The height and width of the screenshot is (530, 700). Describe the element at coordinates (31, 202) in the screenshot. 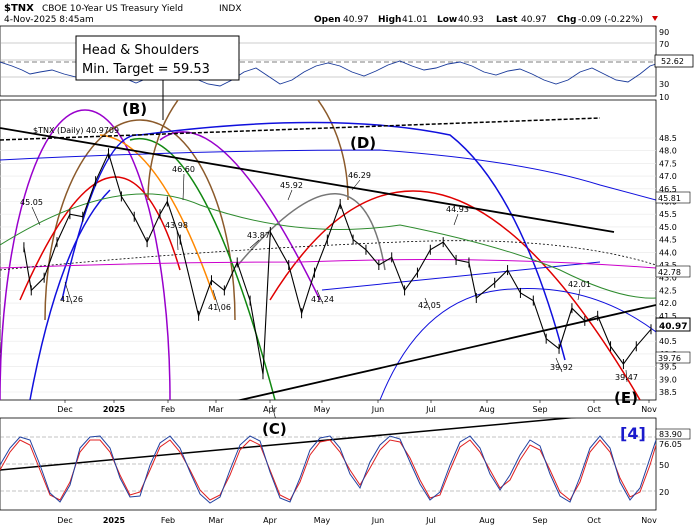

I see `price-label: 45.05` at that location.